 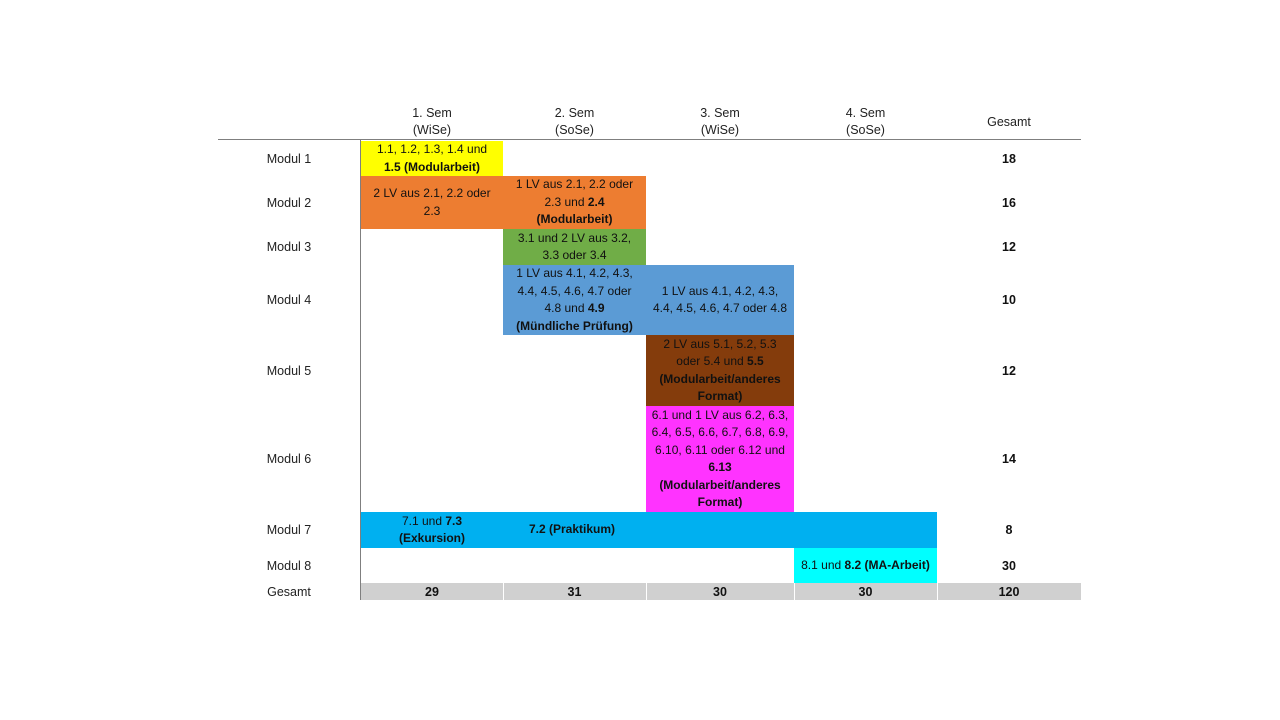 What do you see at coordinates (289, 370) in the screenshot?
I see `row-label-modul-5: Modul 5` at bounding box center [289, 370].